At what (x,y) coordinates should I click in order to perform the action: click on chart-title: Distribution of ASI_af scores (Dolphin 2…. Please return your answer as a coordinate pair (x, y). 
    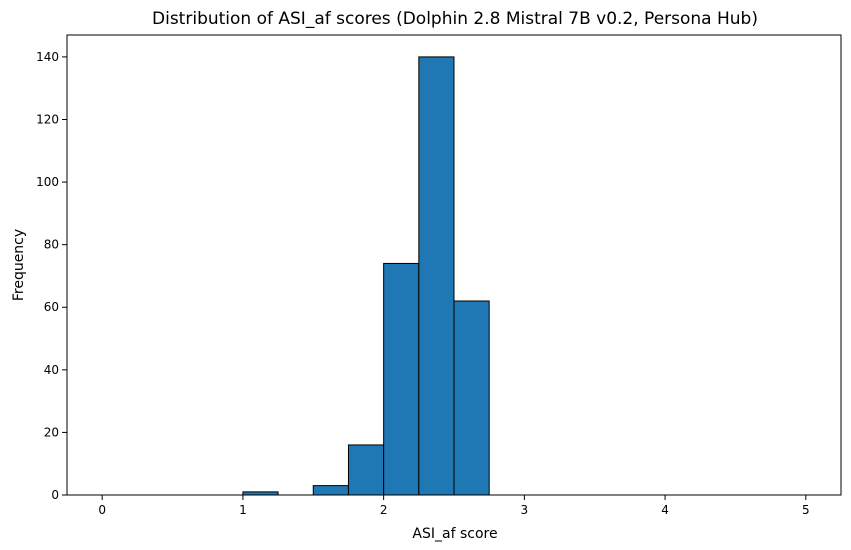
    Looking at the image, I should click on (455, 19).